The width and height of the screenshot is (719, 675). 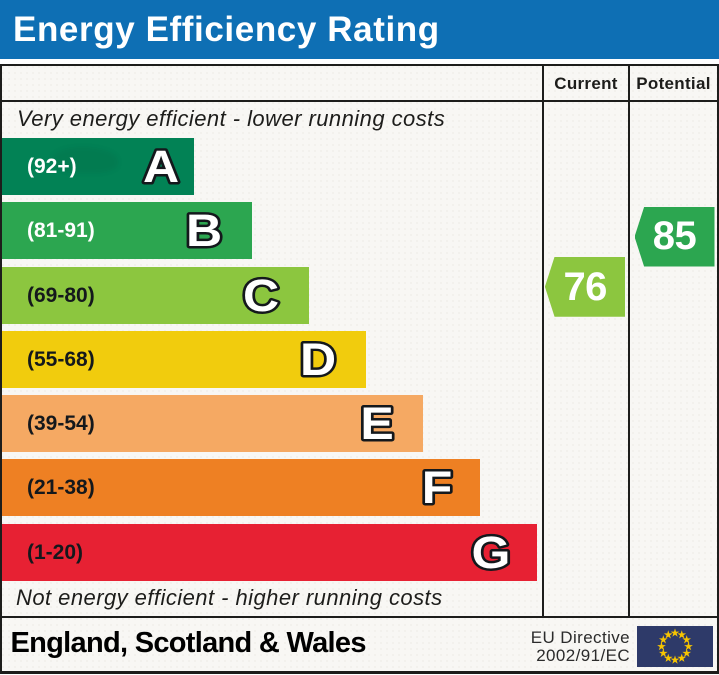 What do you see at coordinates (437, 489) in the screenshot?
I see `svg-text: F` at bounding box center [437, 489].